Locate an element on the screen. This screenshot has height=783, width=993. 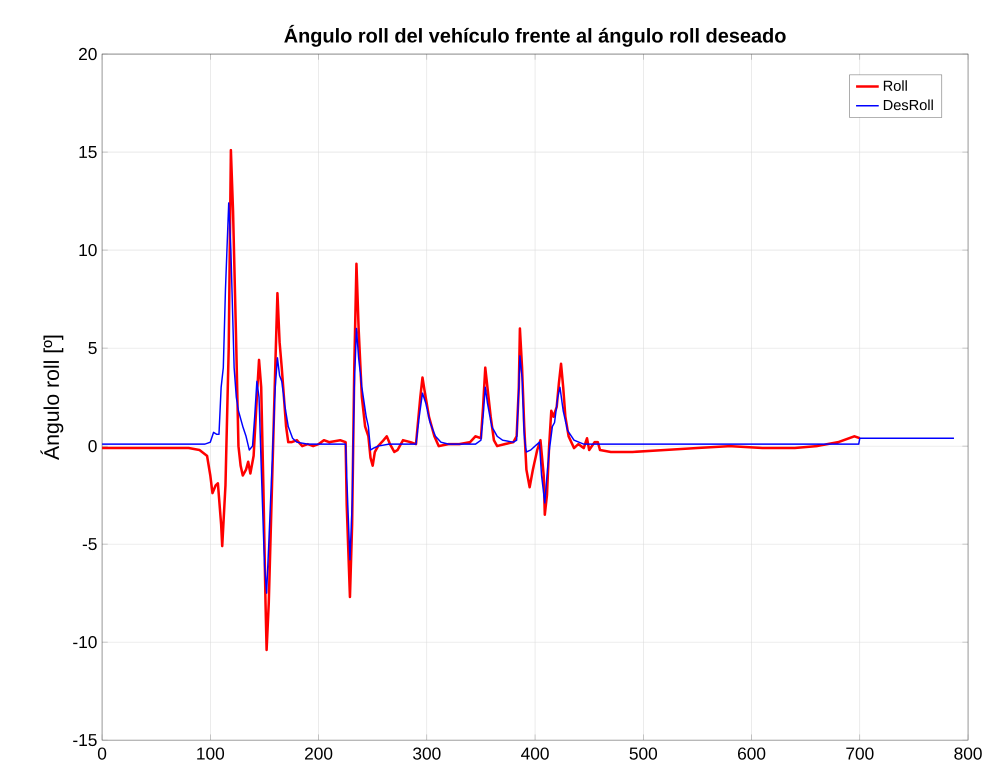
y-tick-label: -15 is located at coordinates (85, 740).